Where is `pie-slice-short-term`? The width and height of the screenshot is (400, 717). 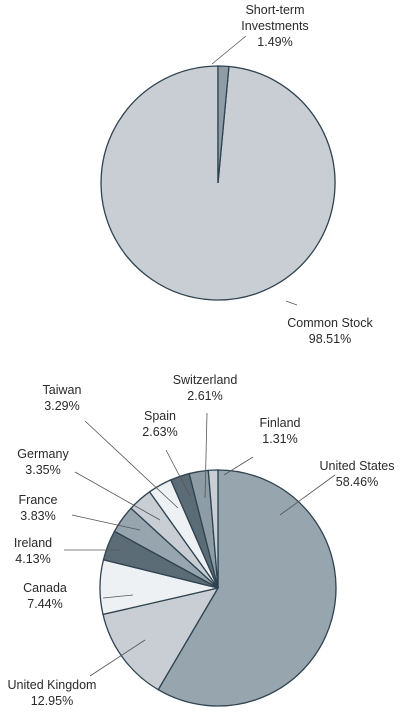 pie-slice-short-term is located at coordinates (223, 124).